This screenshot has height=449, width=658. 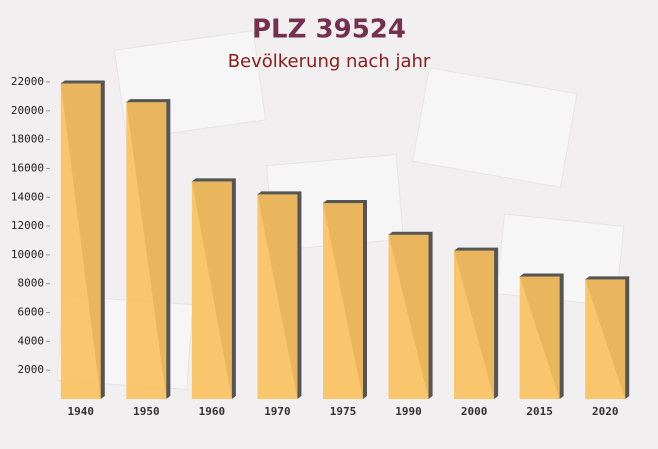 I want to click on x-tick-label: 1960, so click(x=212, y=411).